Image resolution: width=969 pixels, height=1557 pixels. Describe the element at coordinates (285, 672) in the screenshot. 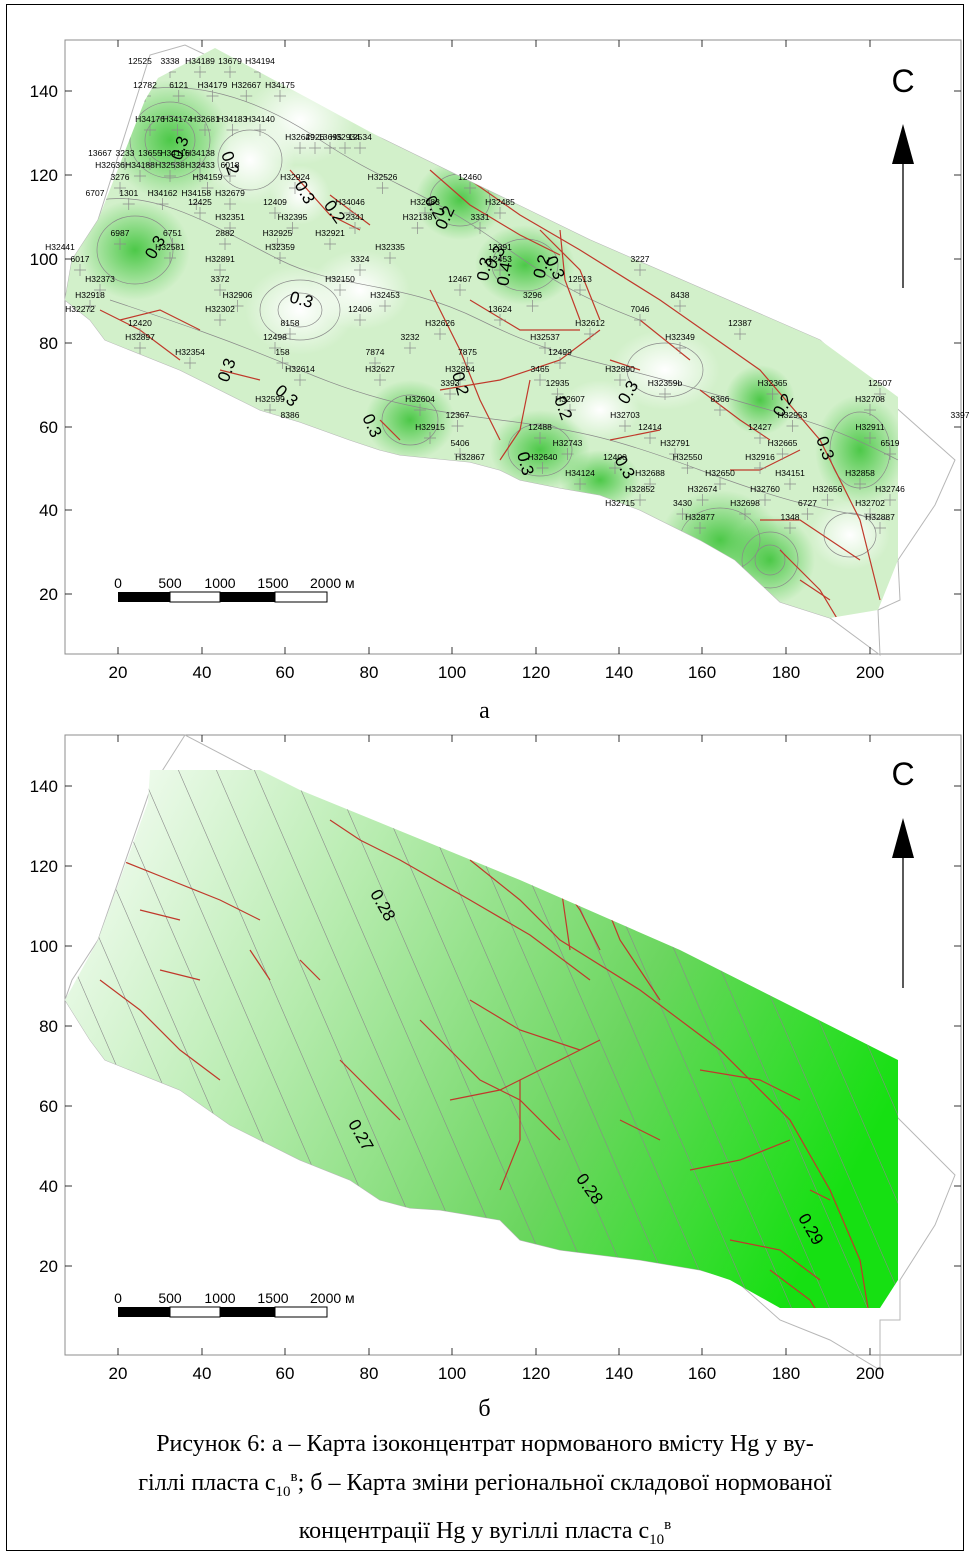

I see `x-tick-label: 60` at that location.